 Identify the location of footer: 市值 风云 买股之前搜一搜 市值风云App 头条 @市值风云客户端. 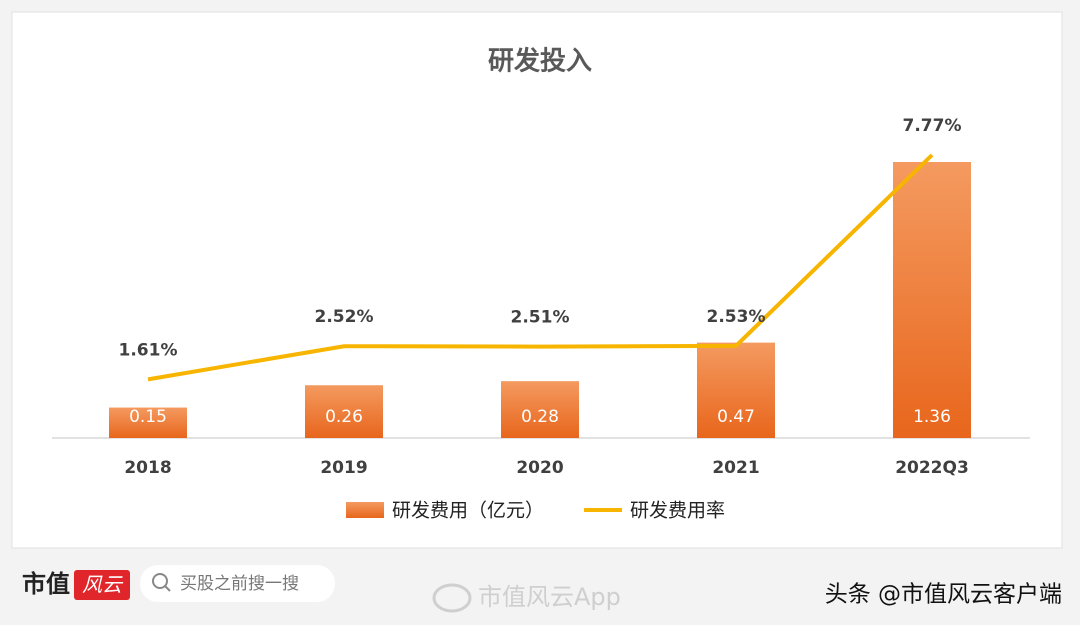
(542, 589).